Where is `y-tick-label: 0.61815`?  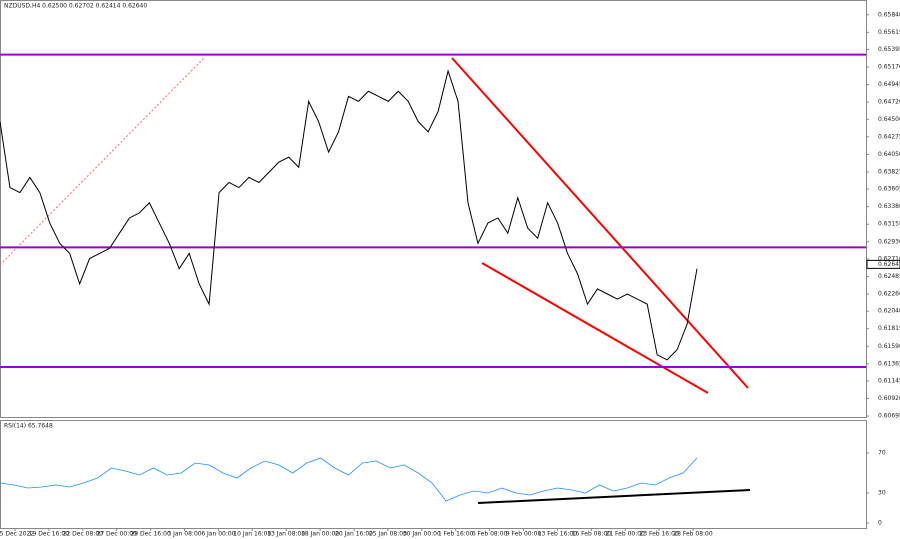
y-tick-label: 0.61815 is located at coordinates (889, 328).